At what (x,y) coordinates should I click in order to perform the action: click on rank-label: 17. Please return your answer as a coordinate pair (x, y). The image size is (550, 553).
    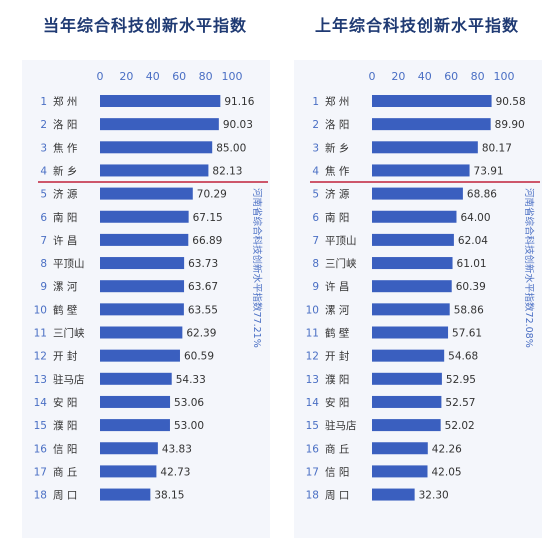
    Looking at the image, I should click on (312, 472).